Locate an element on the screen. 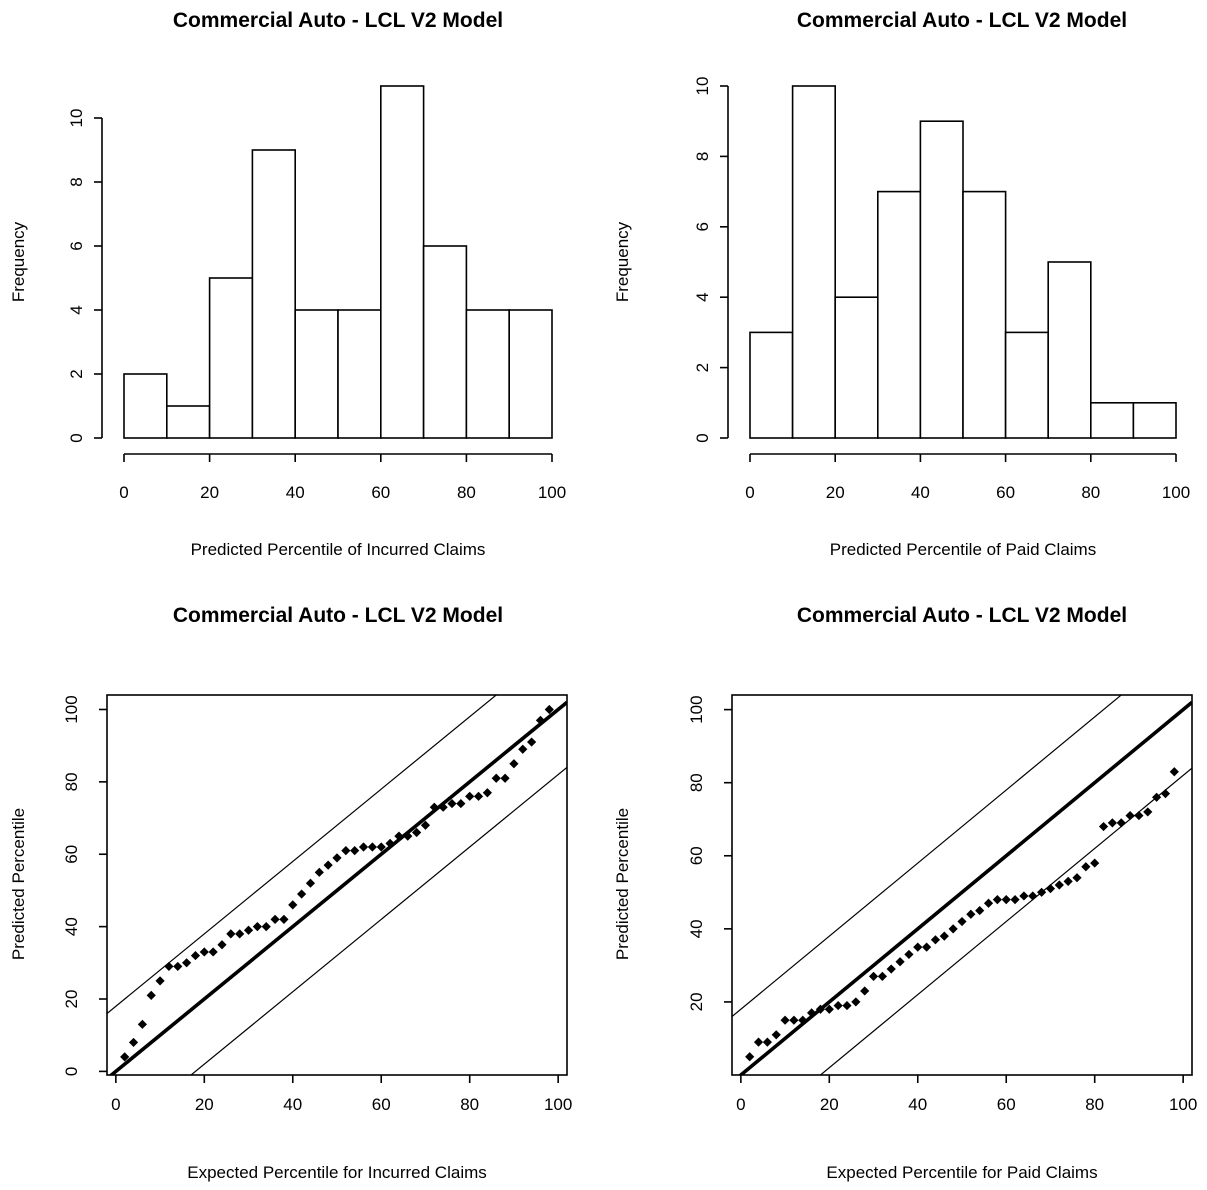  points is located at coordinates (962, 914).